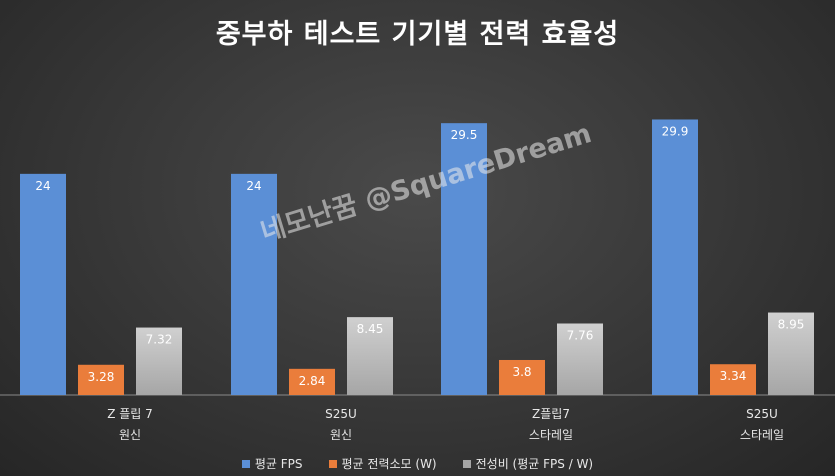 The width and height of the screenshot is (835, 476). Describe the element at coordinates (370, 329) in the screenshot. I see `data-label-1-2: 8.45` at that location.